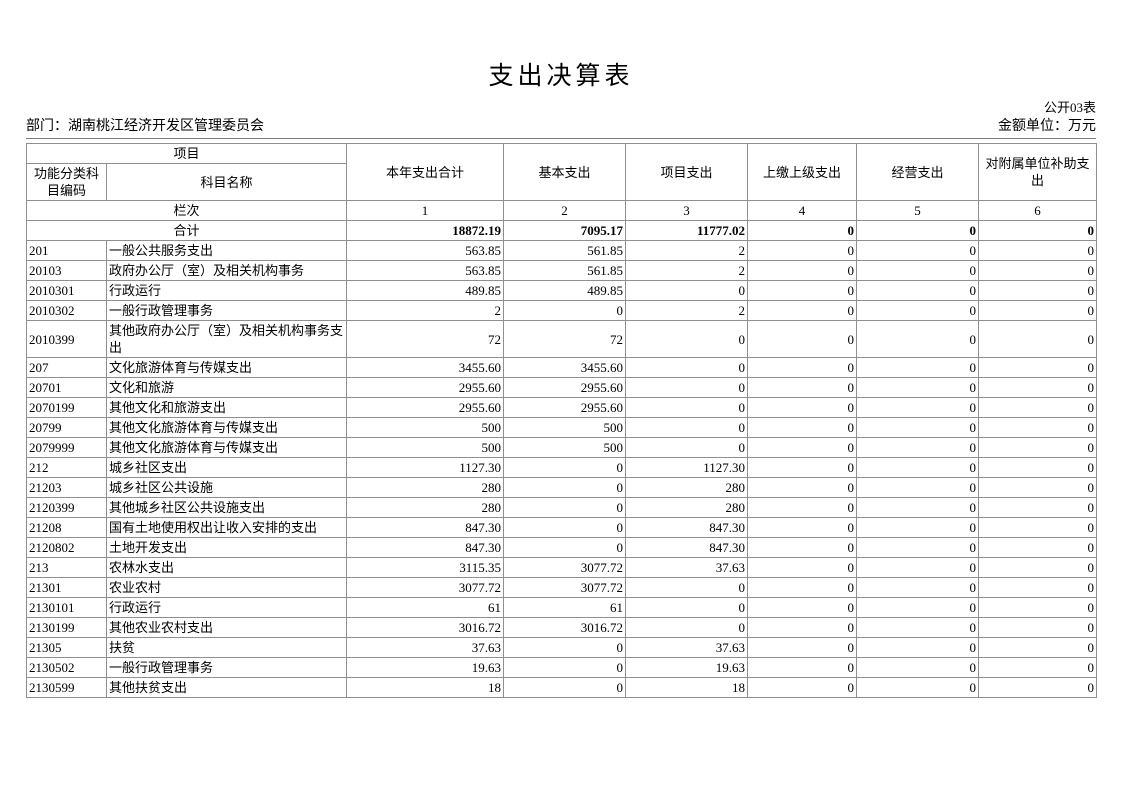 The height and width of the screenshot is (793, 1122). I want to click on page-title: 支出决算表, so click(561, 76).